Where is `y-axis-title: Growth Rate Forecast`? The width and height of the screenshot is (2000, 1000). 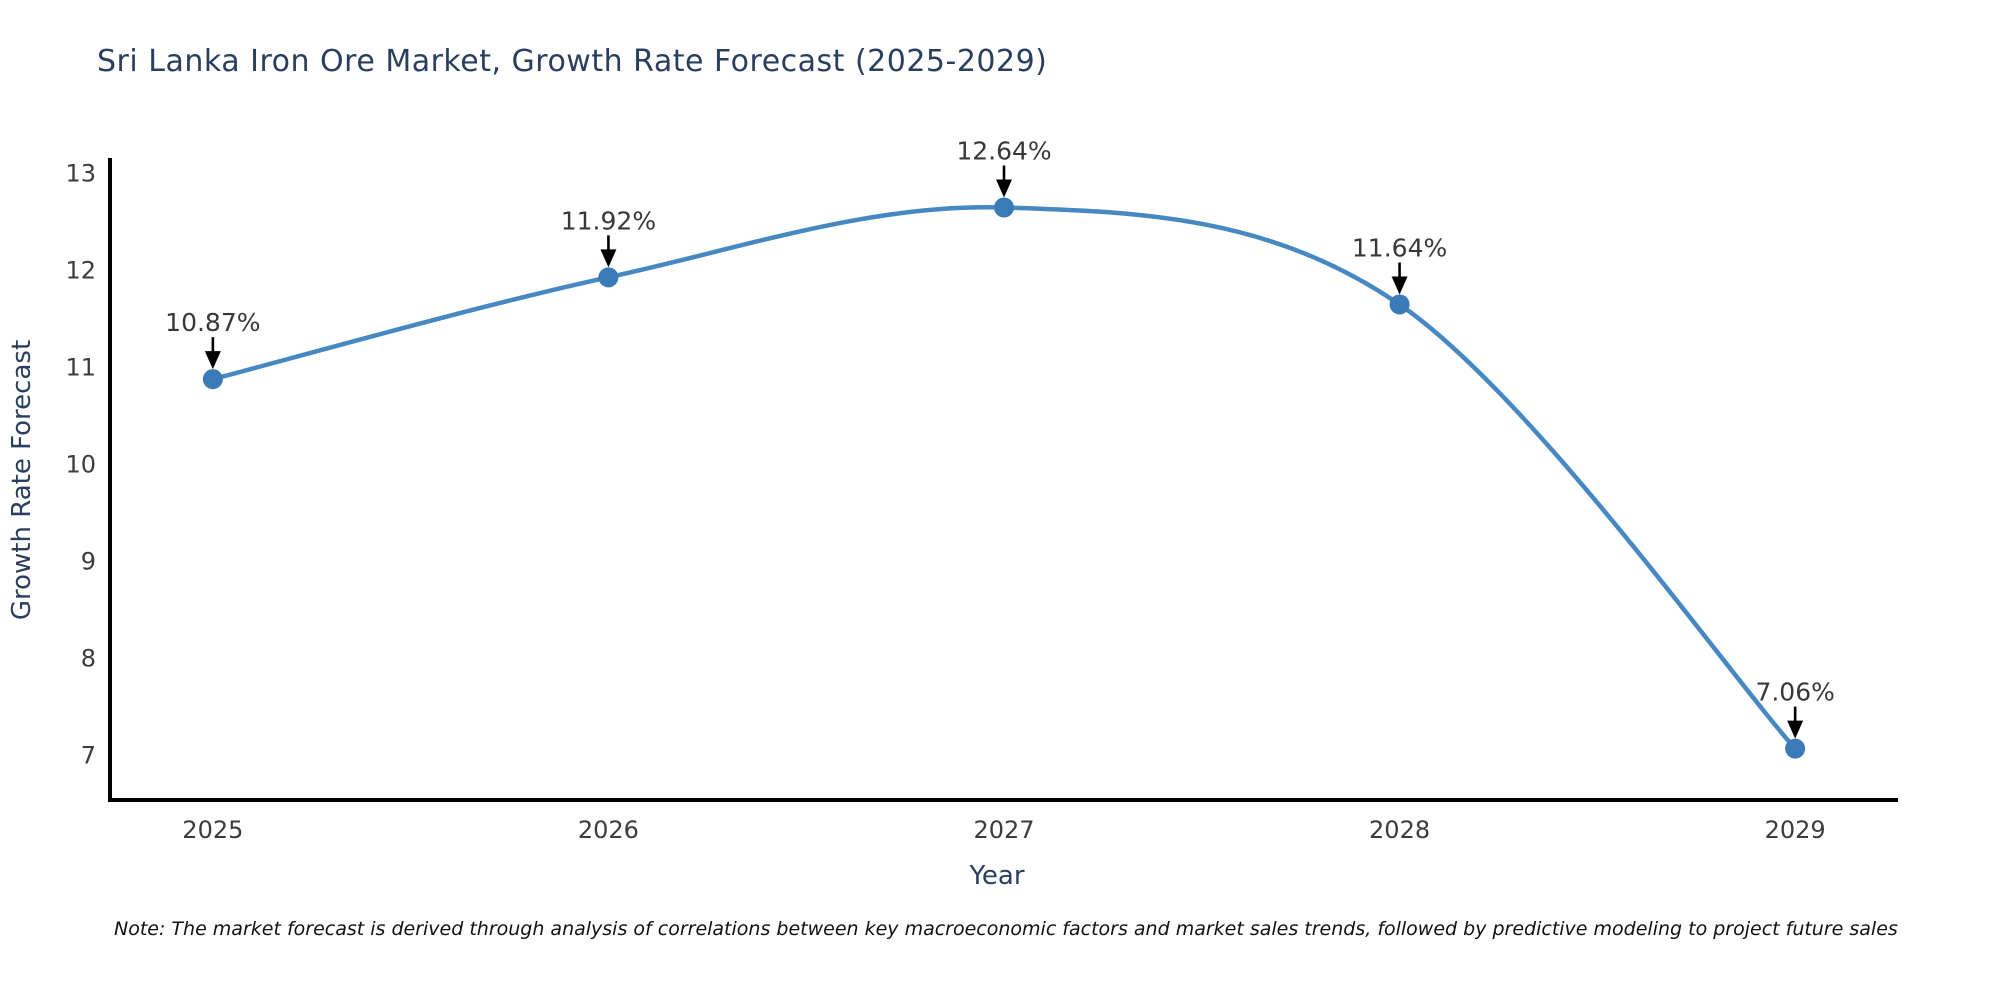 y-axis-title: Growth Rate Forecast is located at coordinates (22, 480).